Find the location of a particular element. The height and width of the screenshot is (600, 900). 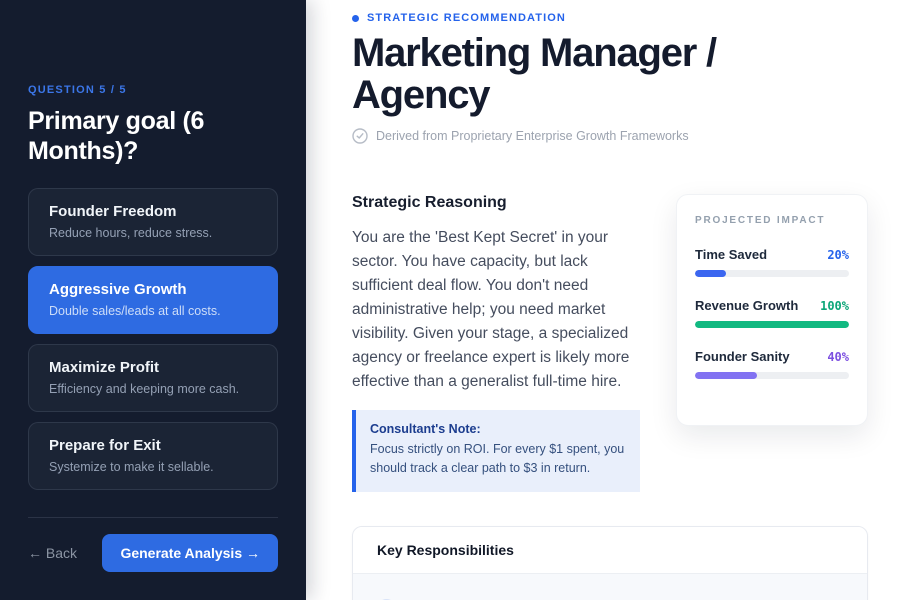

question-progress-label: QUESTION 5 / 5 is located at coordinates (77, 90).